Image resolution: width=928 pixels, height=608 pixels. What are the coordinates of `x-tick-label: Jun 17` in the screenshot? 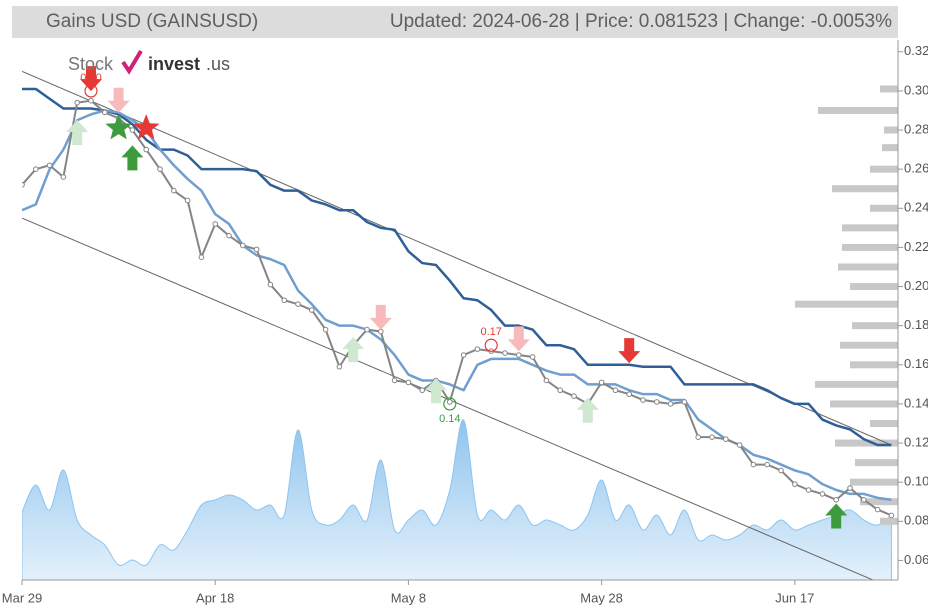 It's located at (794, 597).